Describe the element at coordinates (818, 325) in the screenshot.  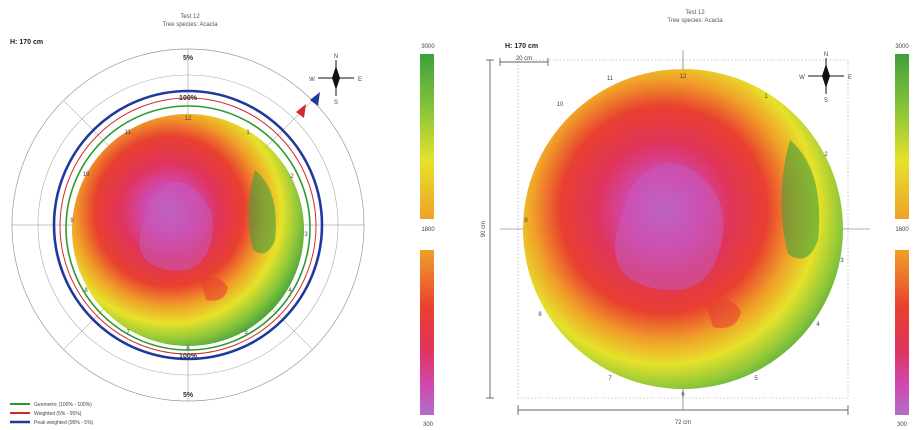
I see `right-clock-4: 4` at that location.